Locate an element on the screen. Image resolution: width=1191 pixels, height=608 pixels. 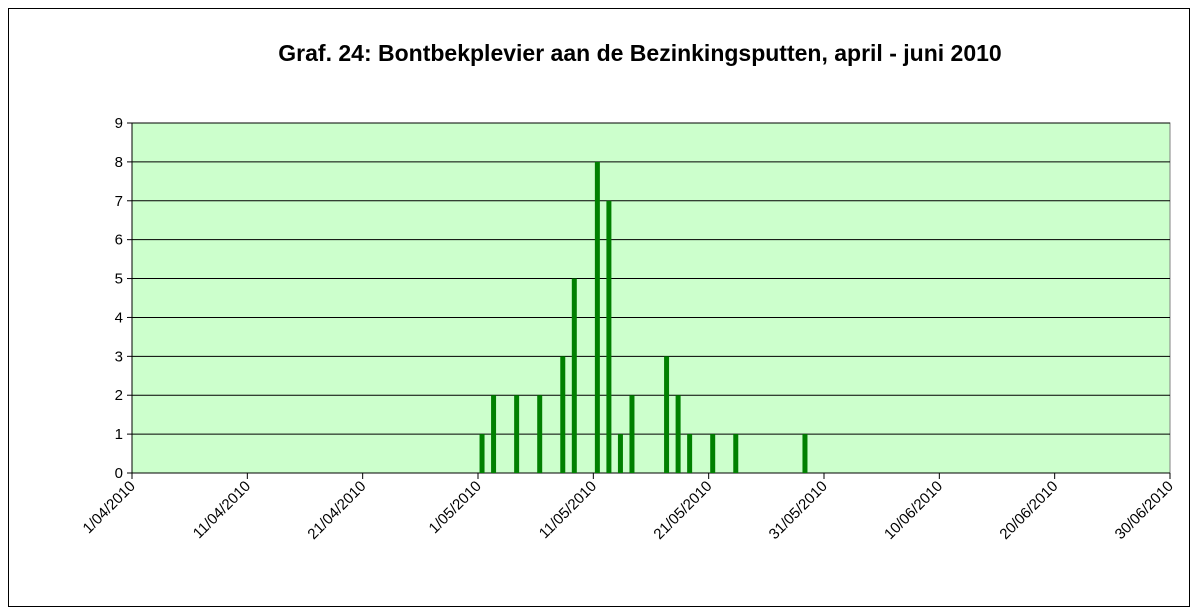
y-tick-label: 0 is located at coordinates (119, 473).